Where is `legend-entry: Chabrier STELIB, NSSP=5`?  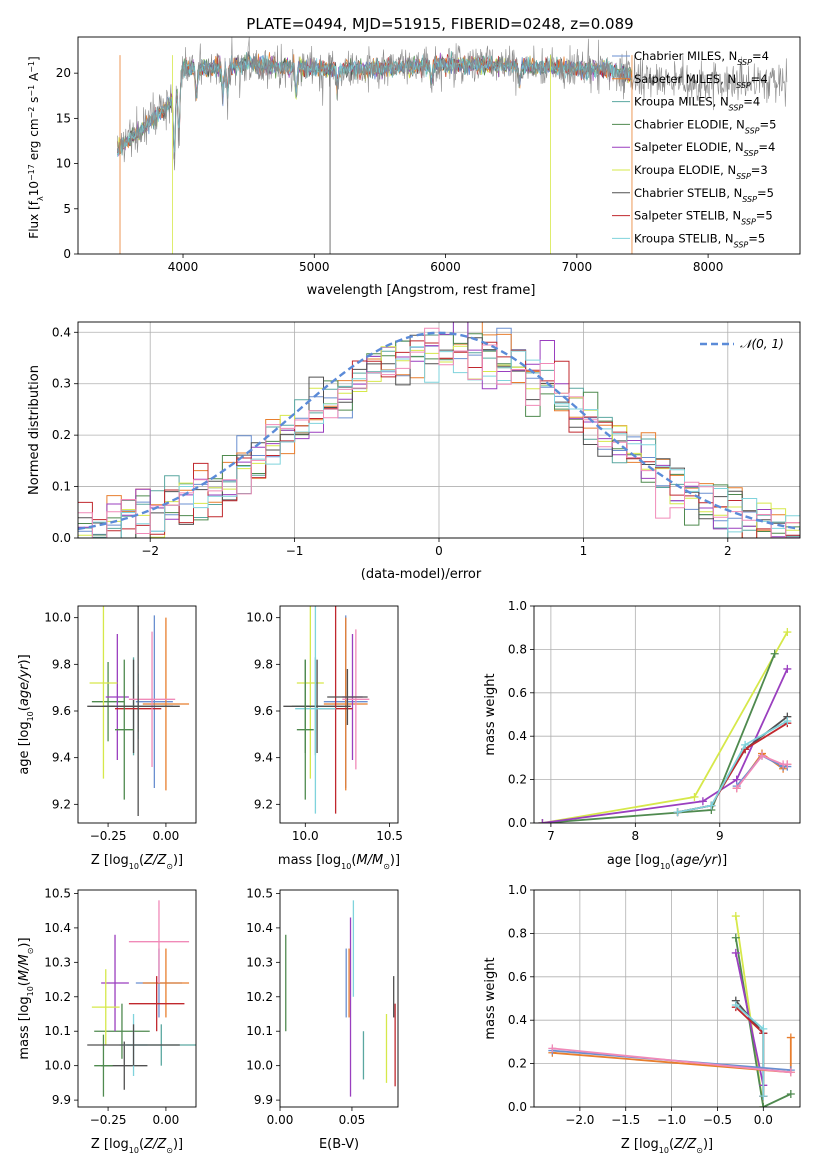 legend-entry: Chabrier STELIB, NSSP=5 is located at coordinates (704, 195).